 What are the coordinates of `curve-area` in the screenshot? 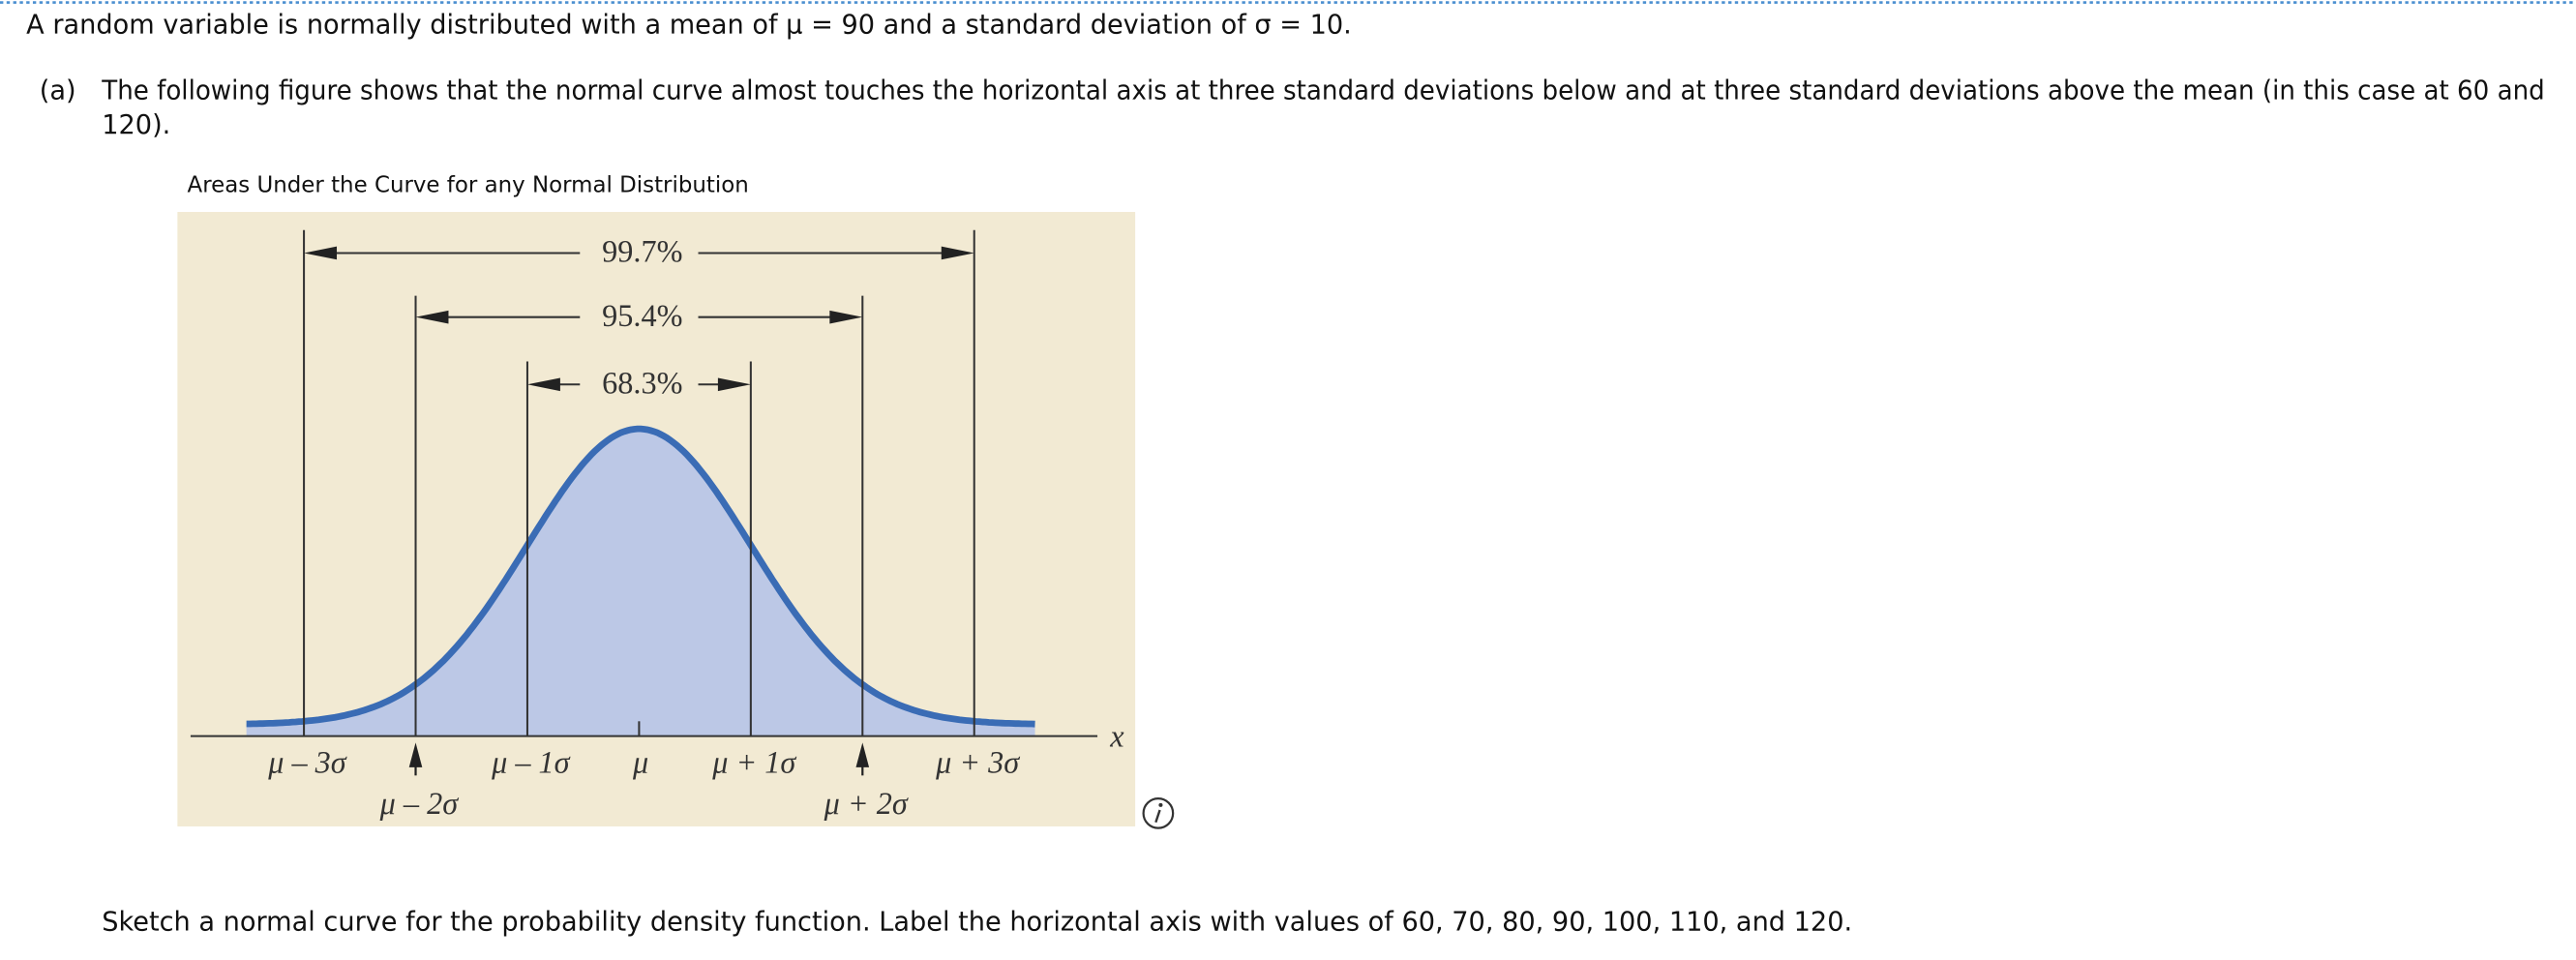 It's located at (640, 583).